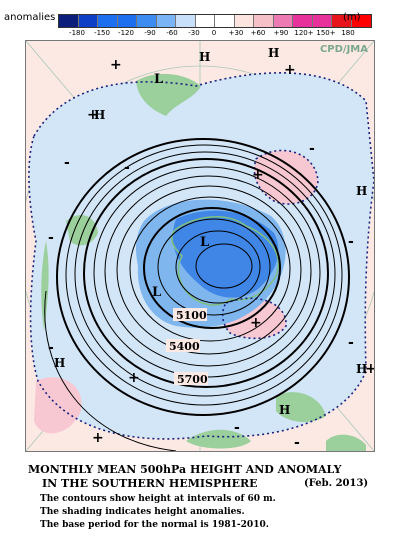  Describe the element at coordinates (352, 17) in the screenshot. I see `legend-unit: (m)` at that location.